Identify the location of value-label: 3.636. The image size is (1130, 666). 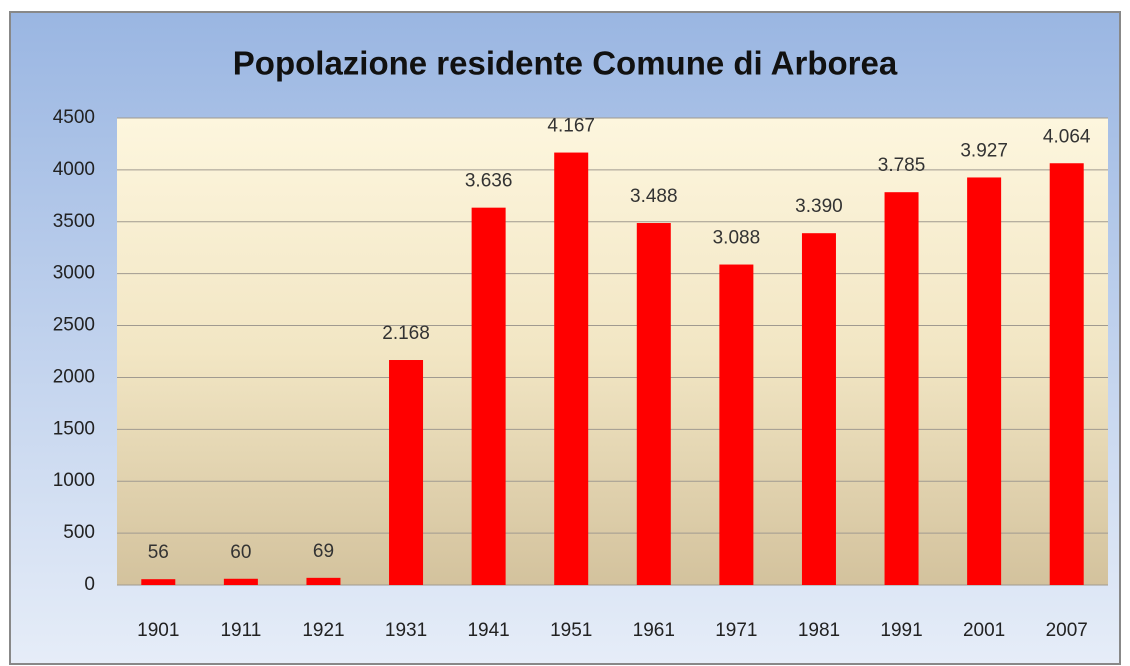
(489, 181).